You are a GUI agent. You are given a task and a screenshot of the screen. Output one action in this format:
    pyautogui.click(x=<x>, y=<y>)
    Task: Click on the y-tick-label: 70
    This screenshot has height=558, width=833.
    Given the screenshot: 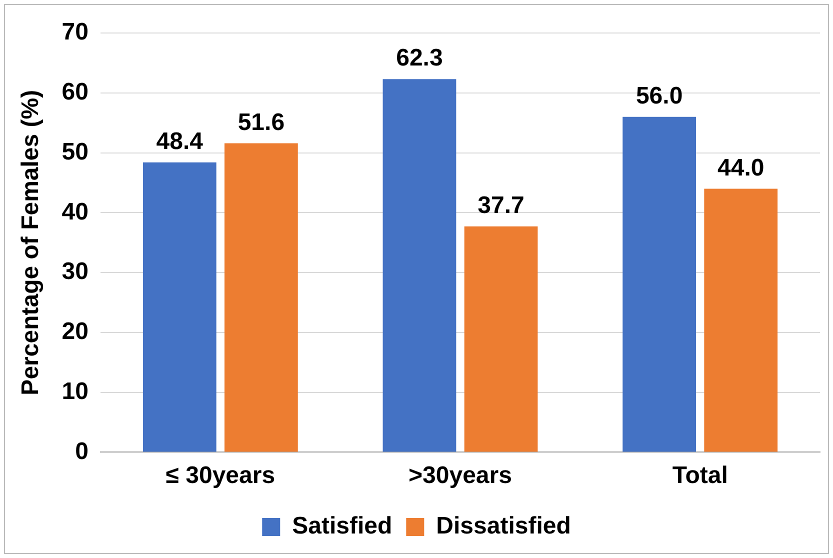 What is the action you would take?
    pyautogui.click(x=75, y=32)
    